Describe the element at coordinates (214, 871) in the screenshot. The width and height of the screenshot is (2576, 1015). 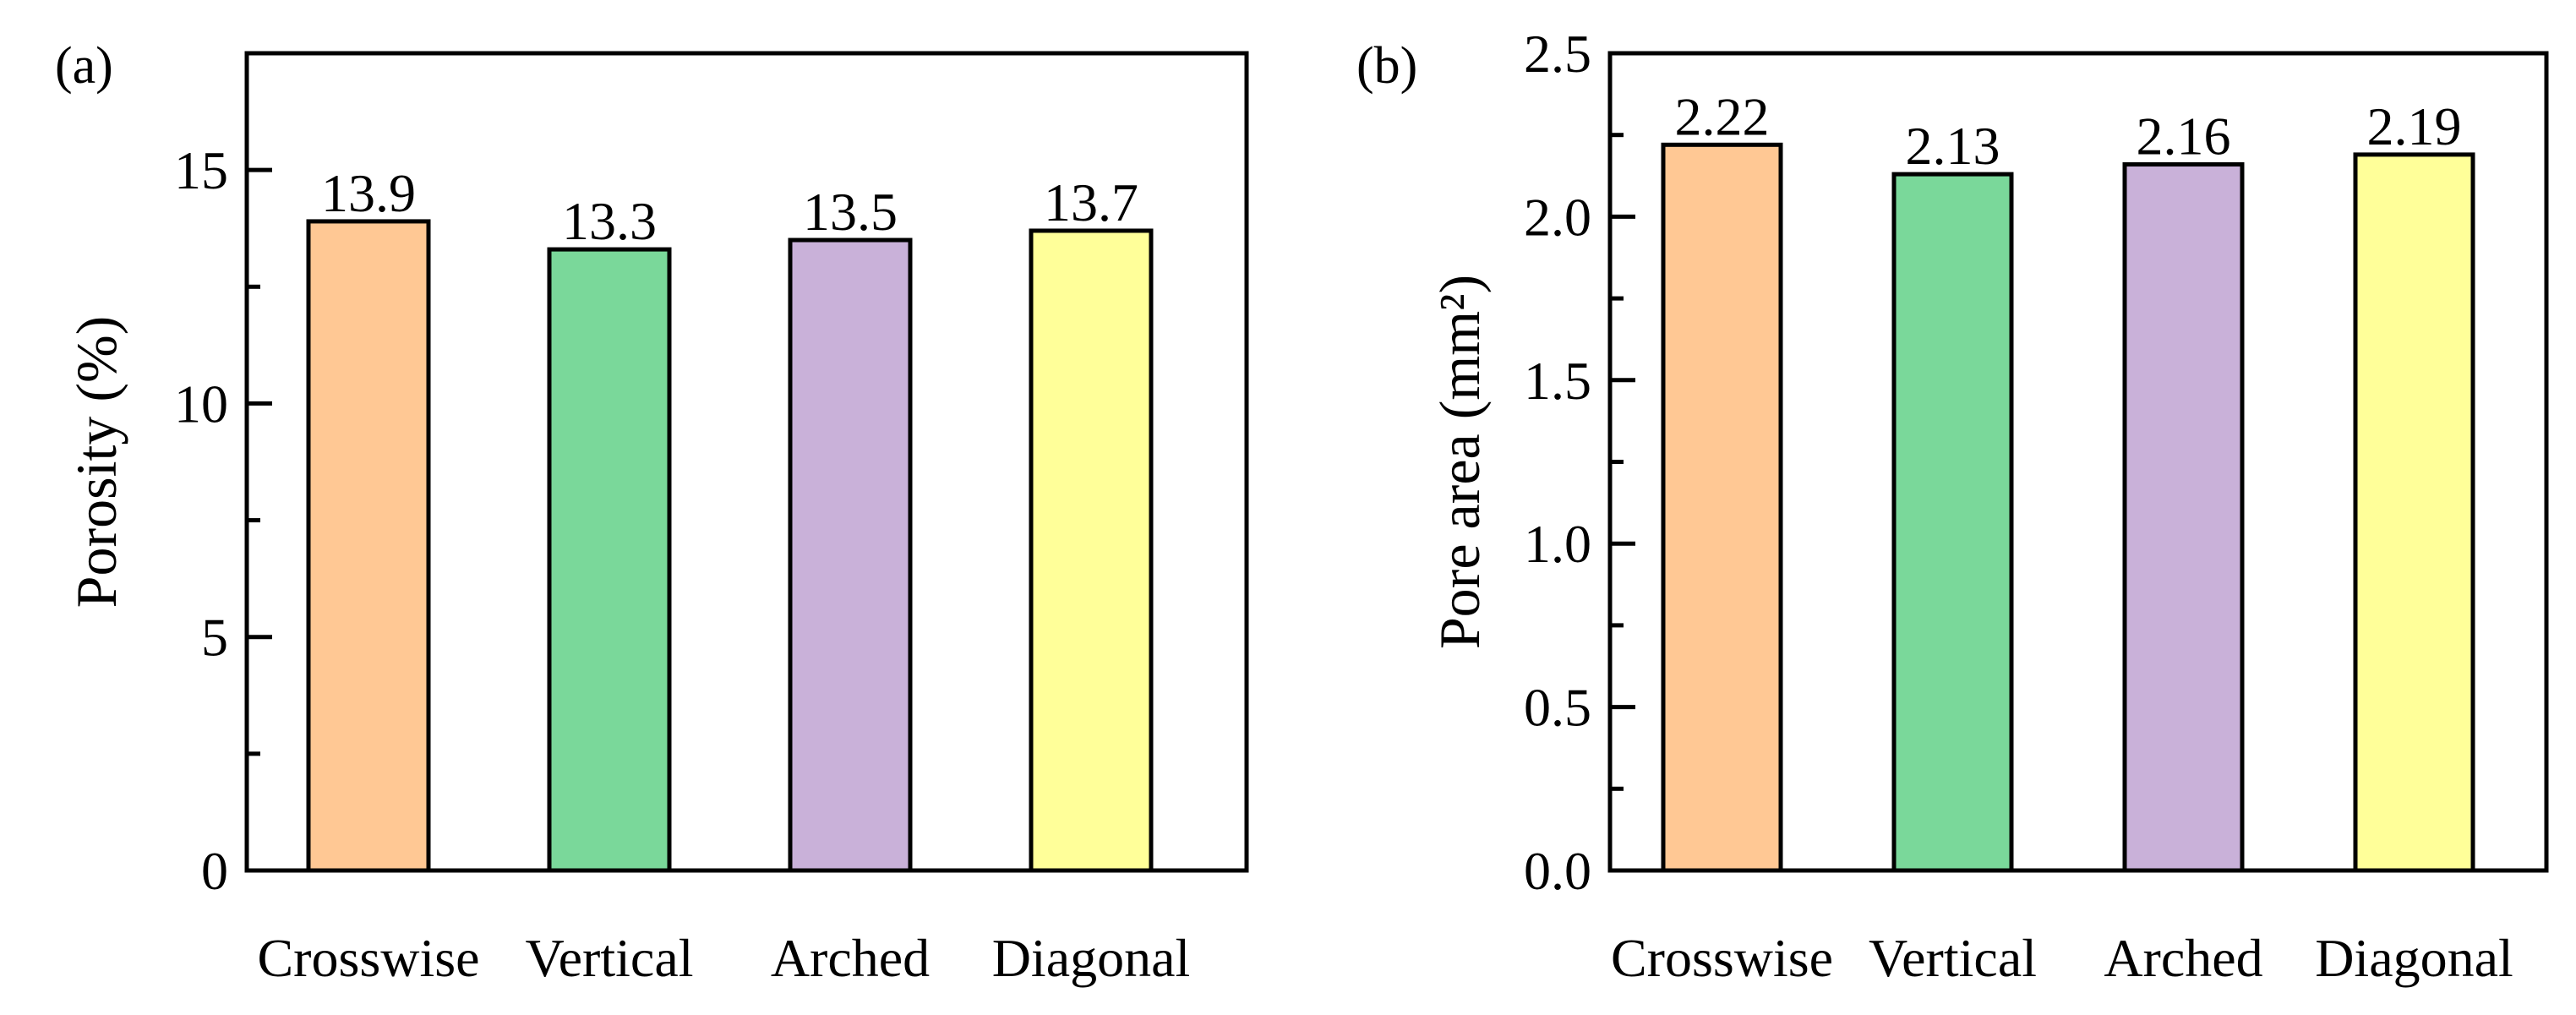
I see `y-tick-label: 0` at that location.